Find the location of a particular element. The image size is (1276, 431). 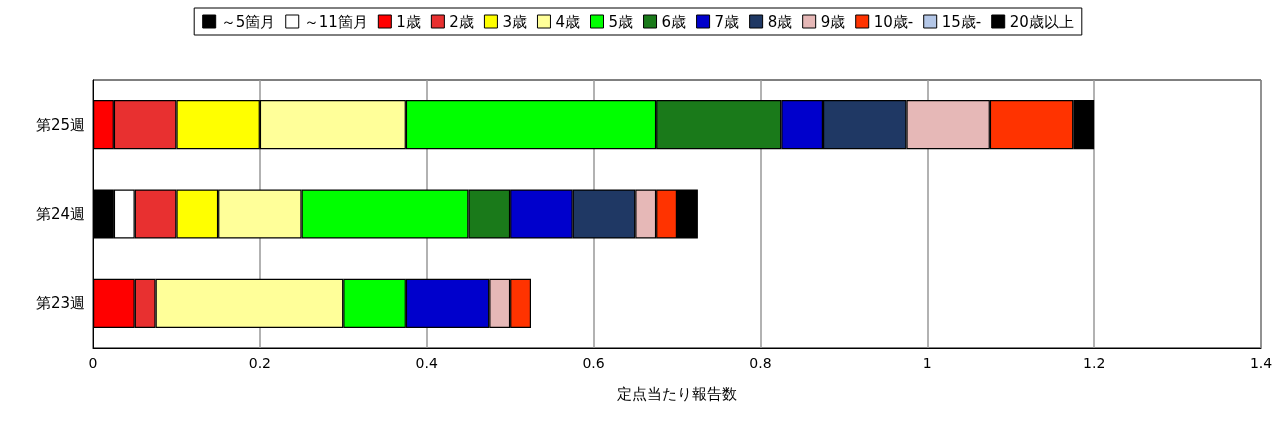

x-tick-label: 0.8 is located at coordinates (760, 363).